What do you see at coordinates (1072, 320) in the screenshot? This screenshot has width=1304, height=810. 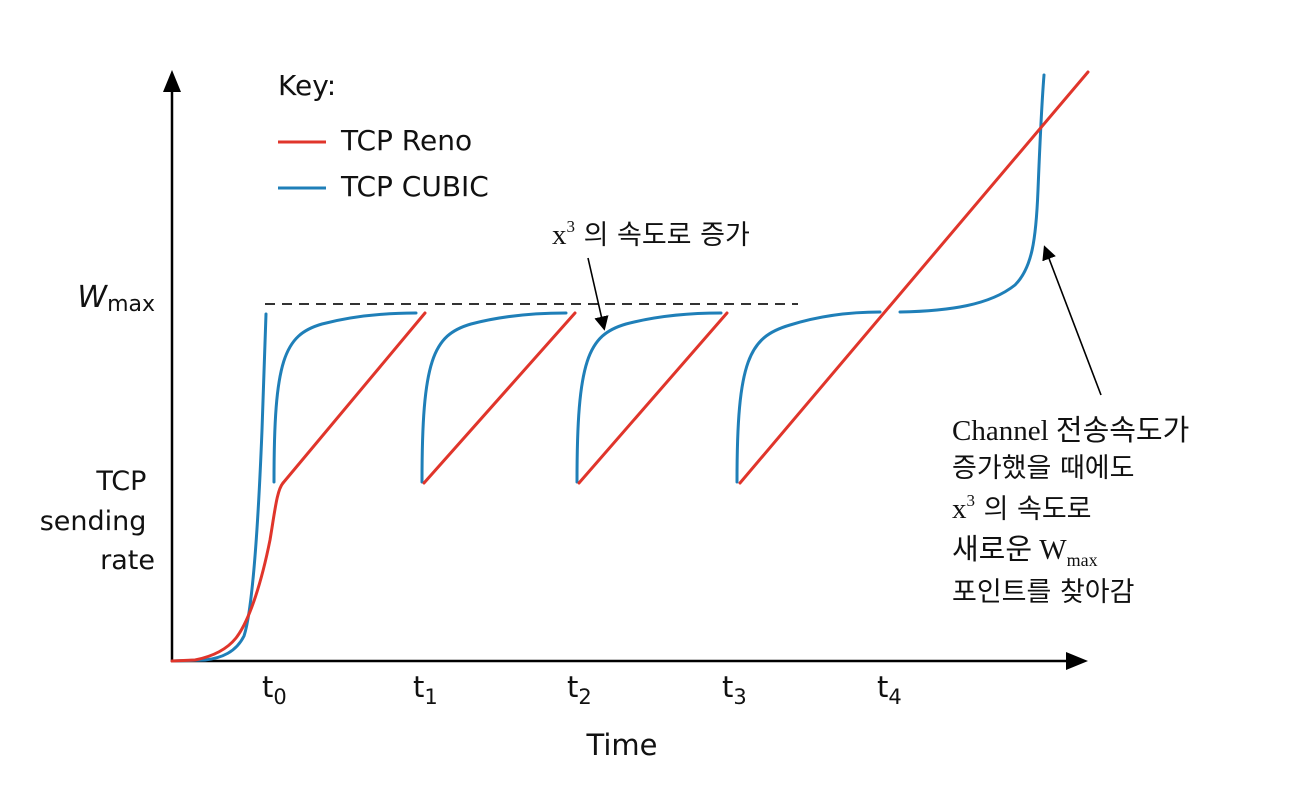 I see `channel-pointer-arrow` at bounding box center [1072, 320].